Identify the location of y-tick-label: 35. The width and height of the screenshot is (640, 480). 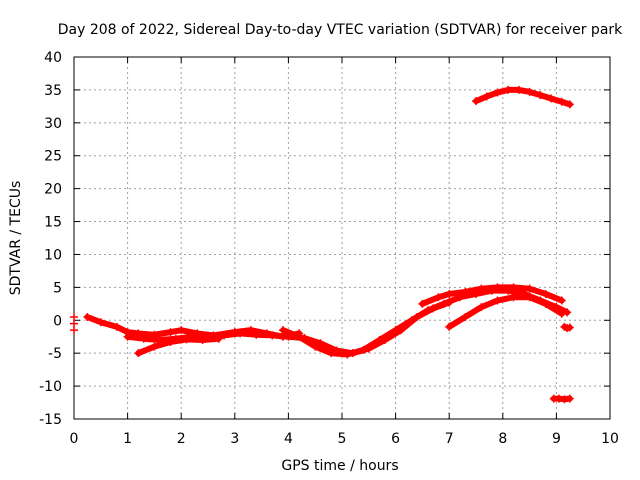
(53, 91).